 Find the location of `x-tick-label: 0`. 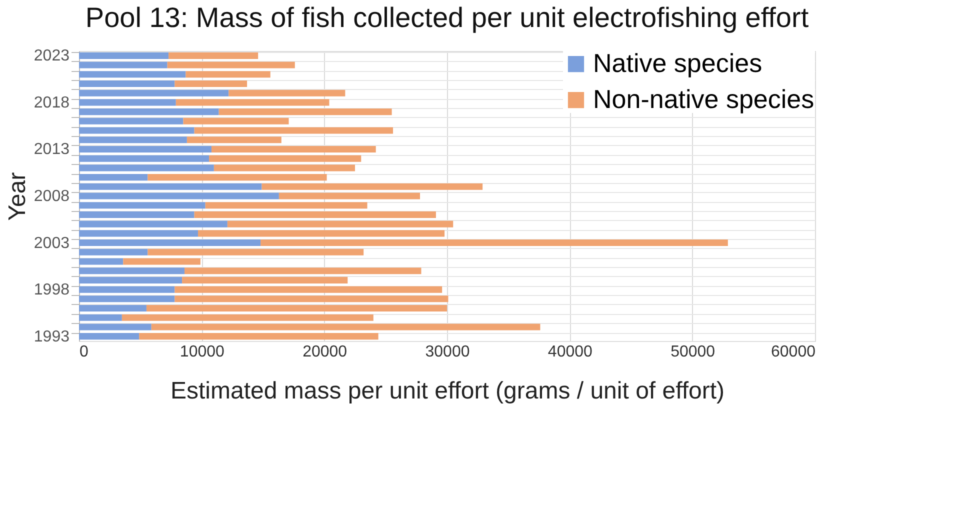

x-tick-label: 0 is located at coordinates (84, 352).